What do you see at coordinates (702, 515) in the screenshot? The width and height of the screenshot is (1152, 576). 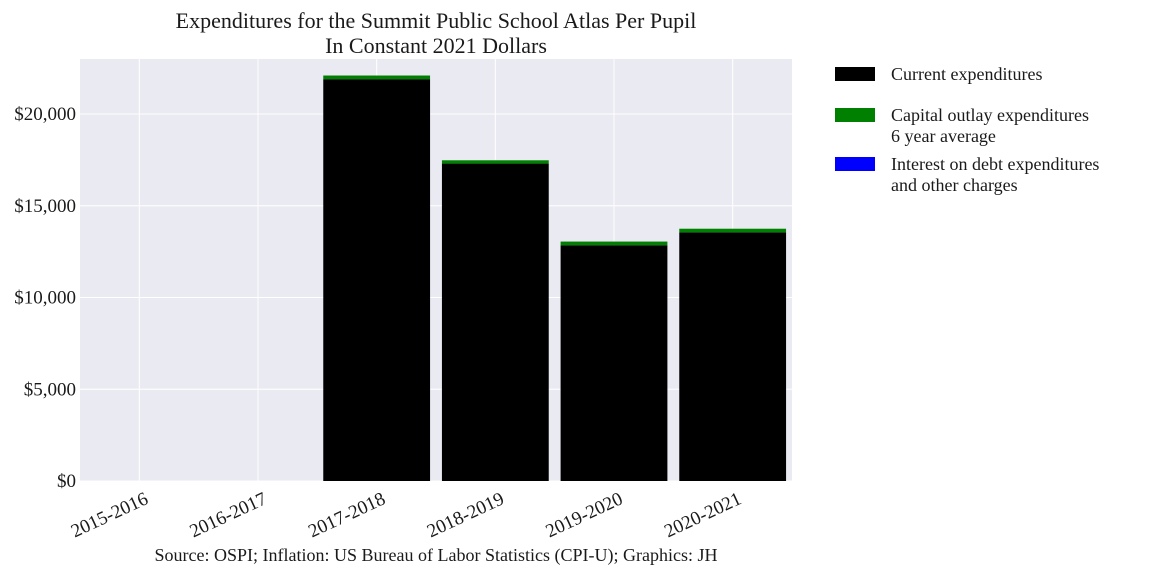 I see `x-tick-label: 2020-2021` at bounding box center [702, 515].